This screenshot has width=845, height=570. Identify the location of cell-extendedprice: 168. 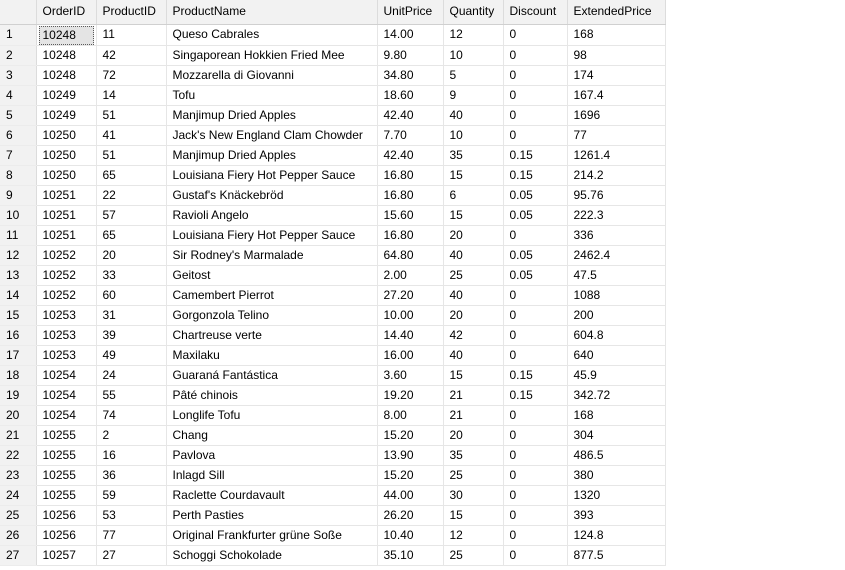
(616, 35).